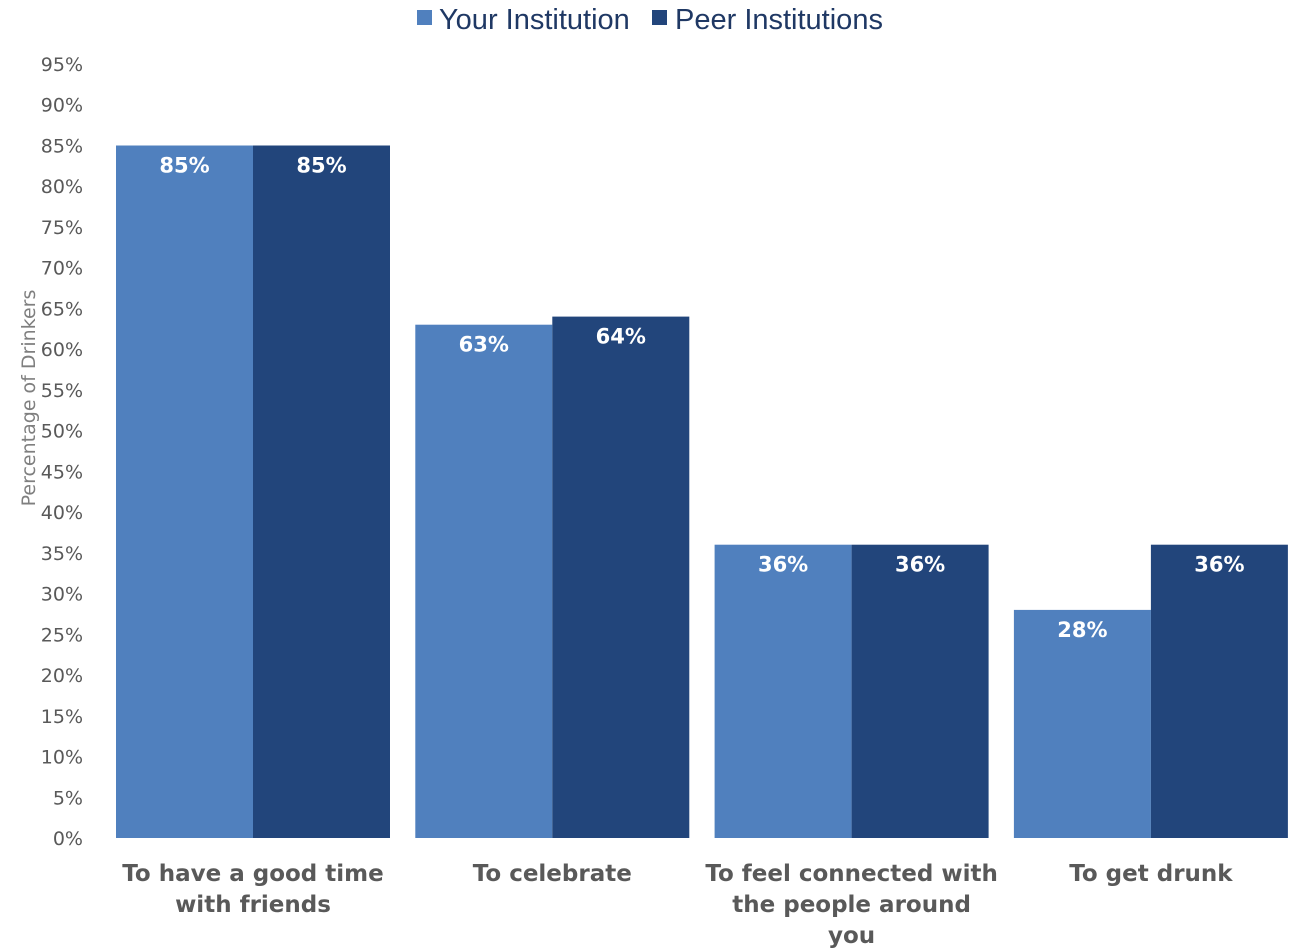  I want to click on y-tick-label: 15%, so click(62, 717).